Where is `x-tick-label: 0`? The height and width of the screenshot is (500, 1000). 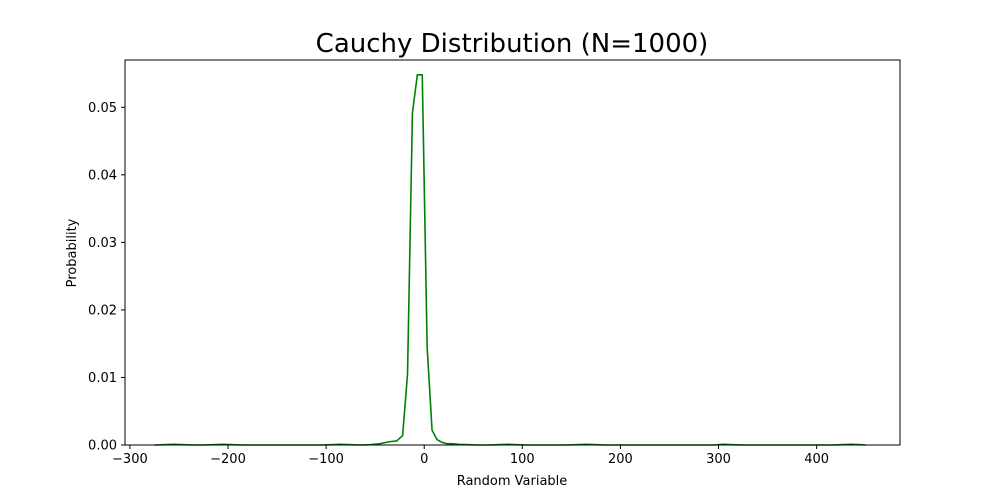 x-tick-label: 0 is located at coordinates (424, 459).